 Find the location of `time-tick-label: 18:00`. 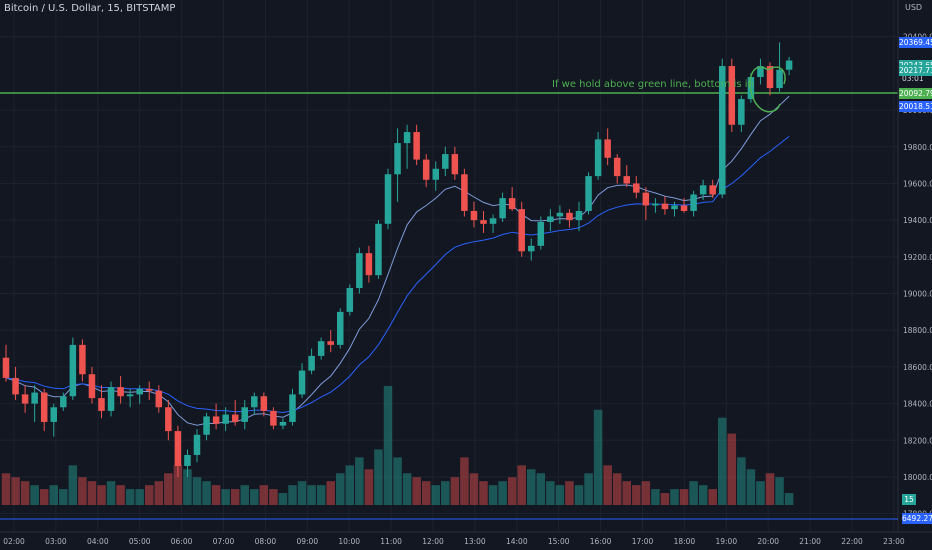

time-tick-label: 18:00 is located at coordinates (685, 541).